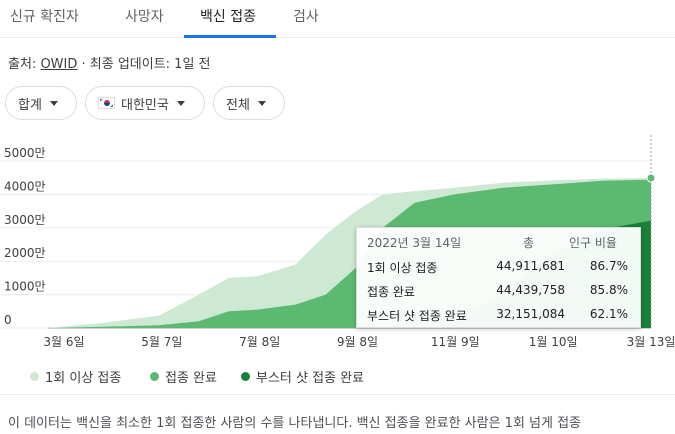 This screenshot has height=434, width=675. I want to click on tab-testing: 검사, so click(306, 17).